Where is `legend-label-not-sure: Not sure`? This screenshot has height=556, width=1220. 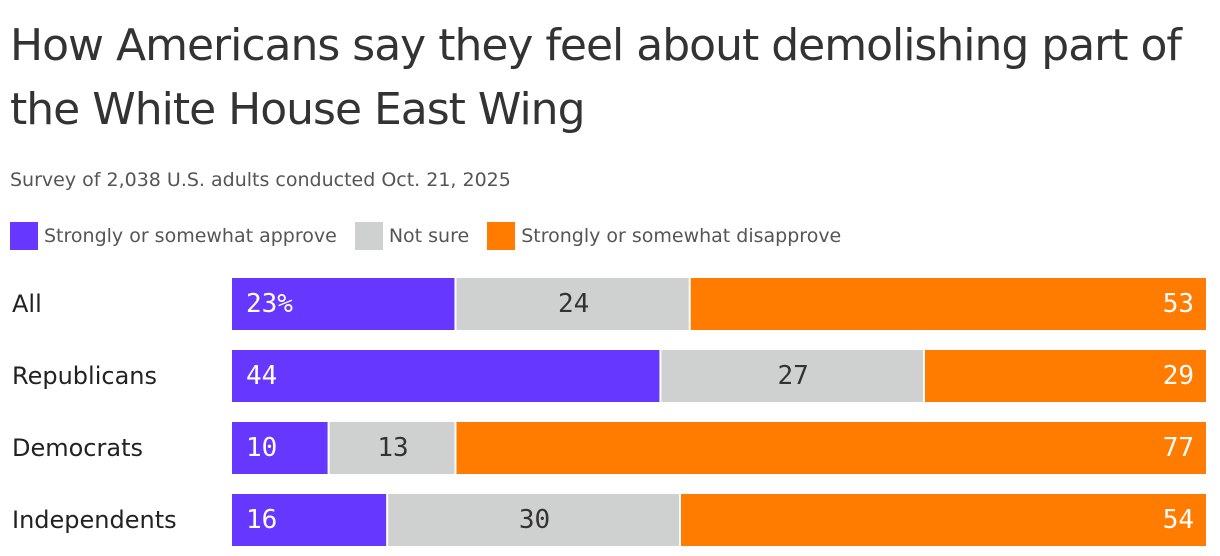 legend-label-not-sure: Not sure is located at coordinates (429, 236).